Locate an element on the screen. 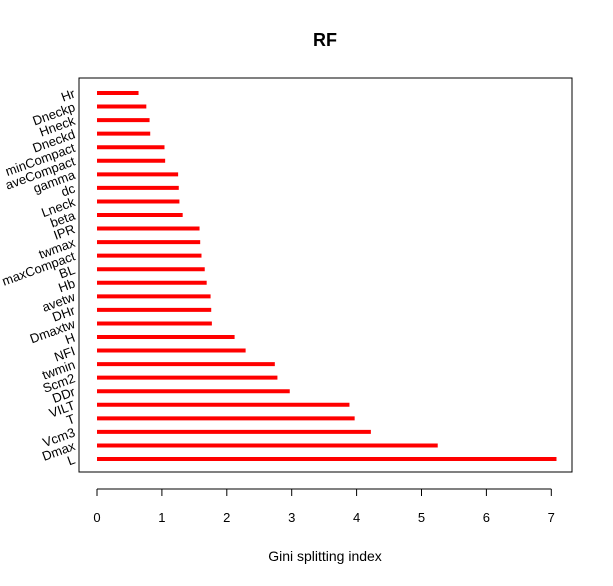 This screenshot has height=586, width=613. category-label-L: L is located at coordinates (71, 460).